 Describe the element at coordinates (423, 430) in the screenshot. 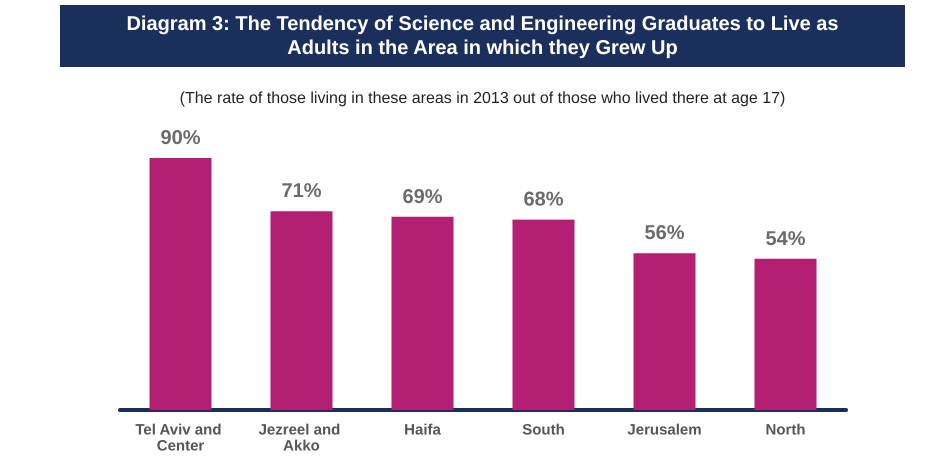

I see `x-tick-label: Haifa` at that location.